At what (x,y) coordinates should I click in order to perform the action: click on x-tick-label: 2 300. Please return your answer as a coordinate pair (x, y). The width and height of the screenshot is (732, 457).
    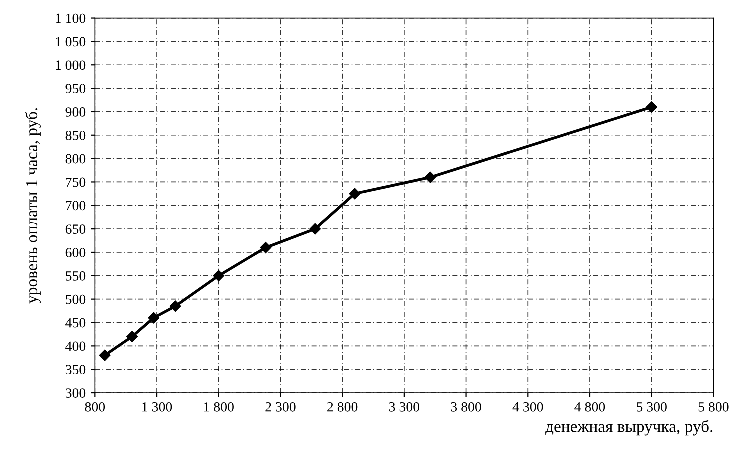
    Looking at the image, I should click on (281, 407).